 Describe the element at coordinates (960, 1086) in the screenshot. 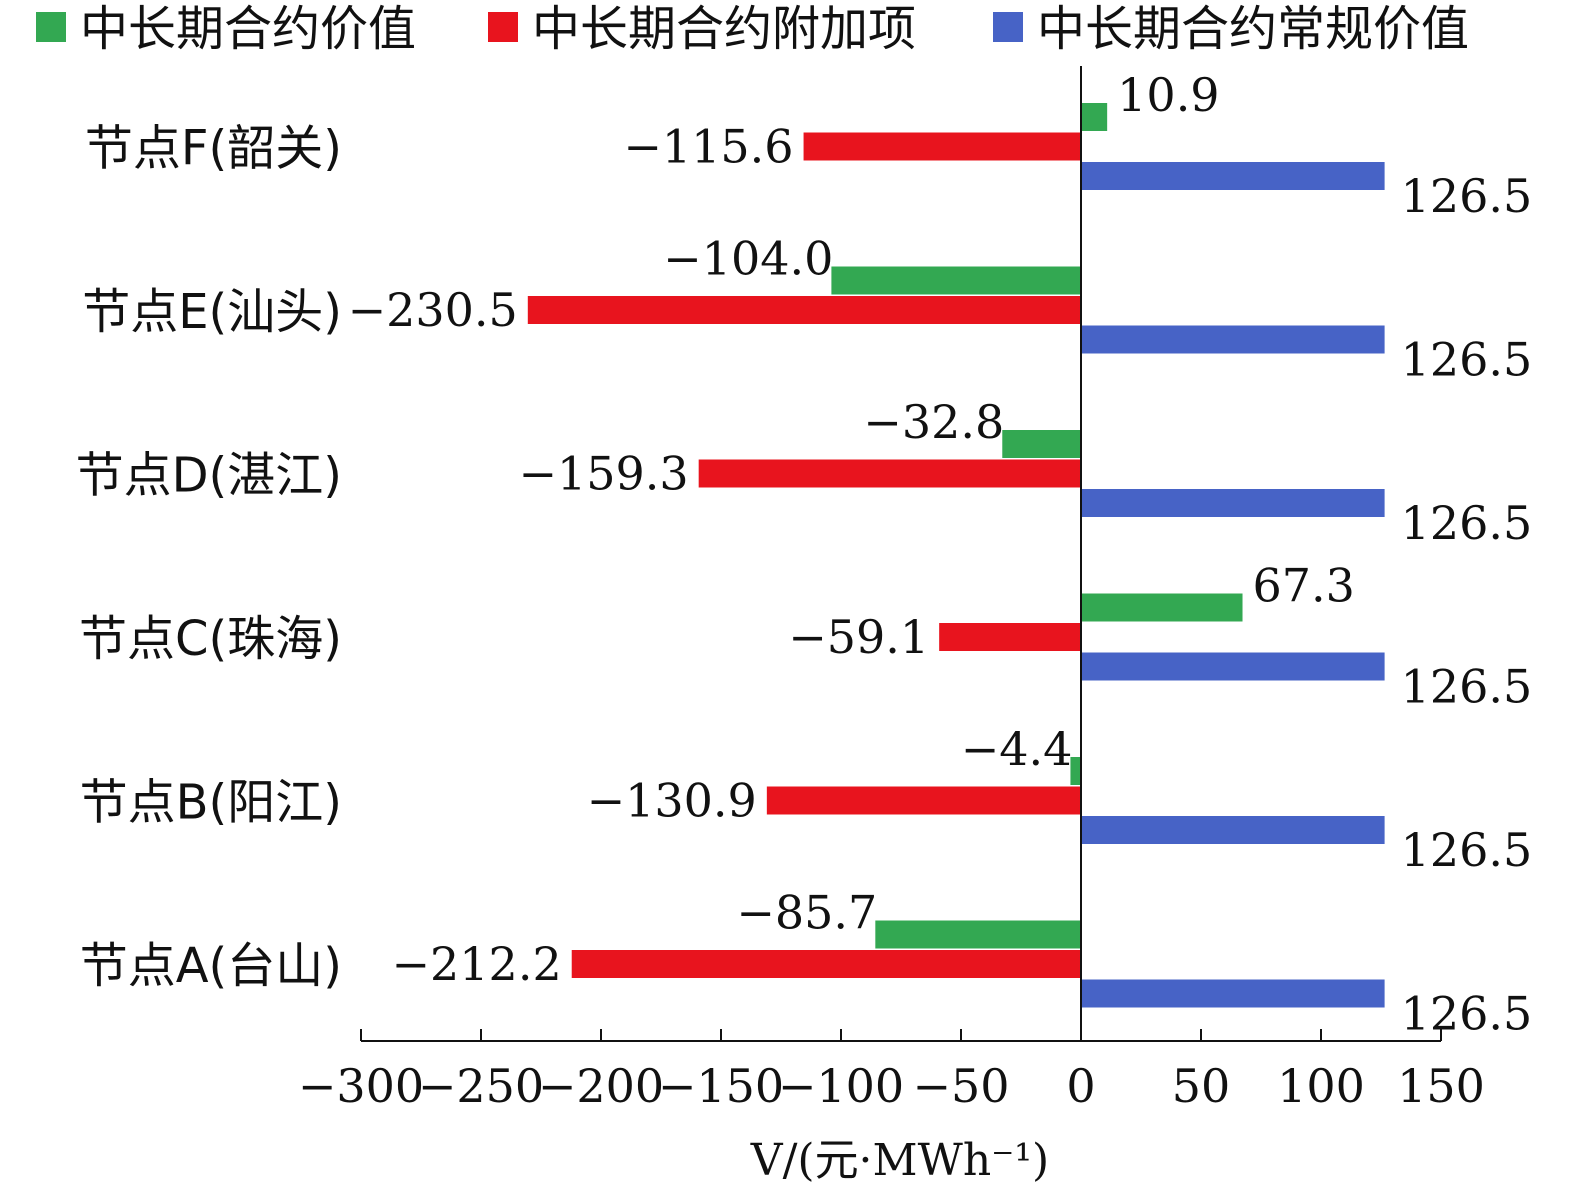

I see `x-tick-label: −50` at that location.